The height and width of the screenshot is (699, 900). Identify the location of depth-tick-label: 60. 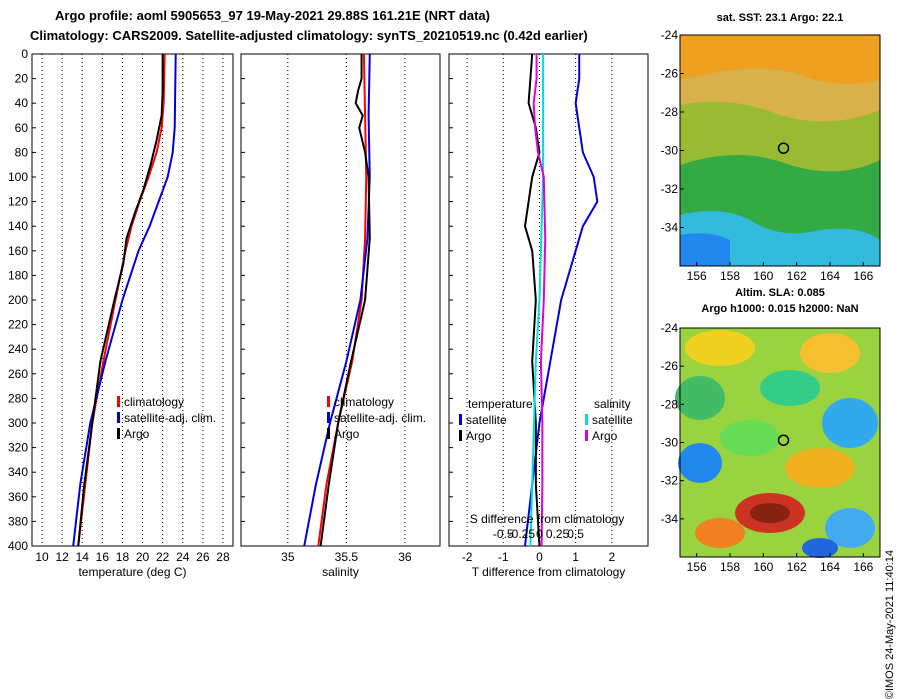
(22, 128).